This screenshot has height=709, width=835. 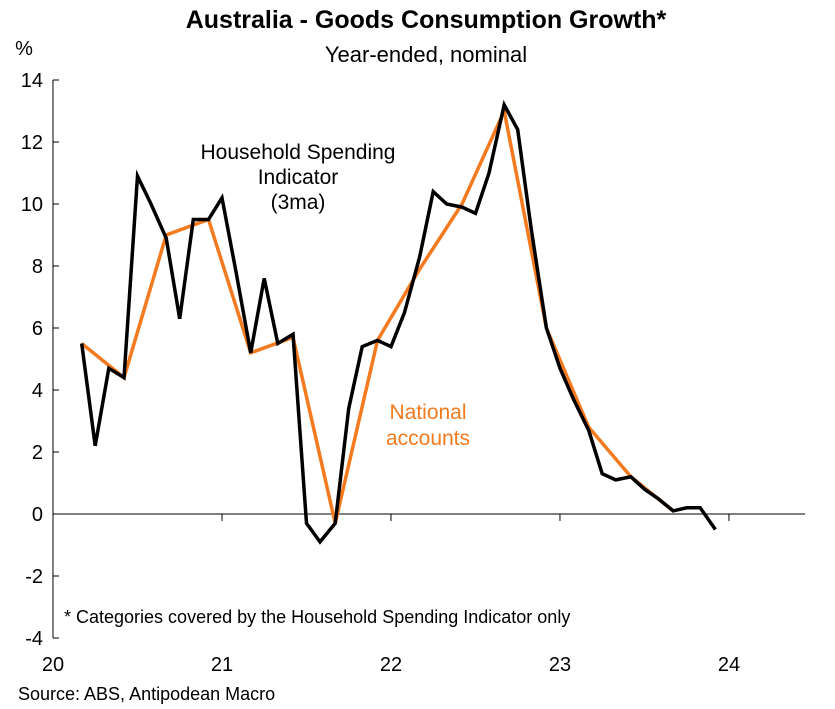 I want to click on y-tick-label: 6, so click(x=37, y=329).